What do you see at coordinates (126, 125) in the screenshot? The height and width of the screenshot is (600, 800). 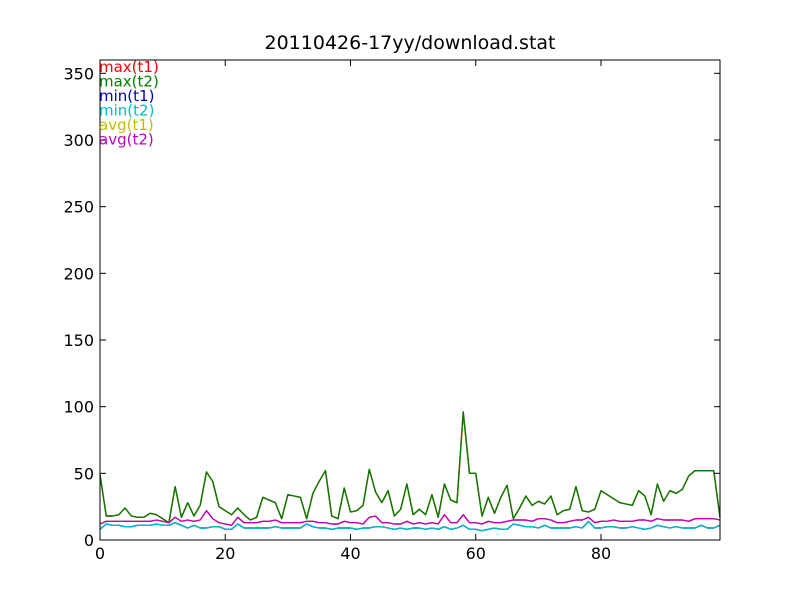 I see `legend-entry: avg(t1)` at bounding box center [126, 125].